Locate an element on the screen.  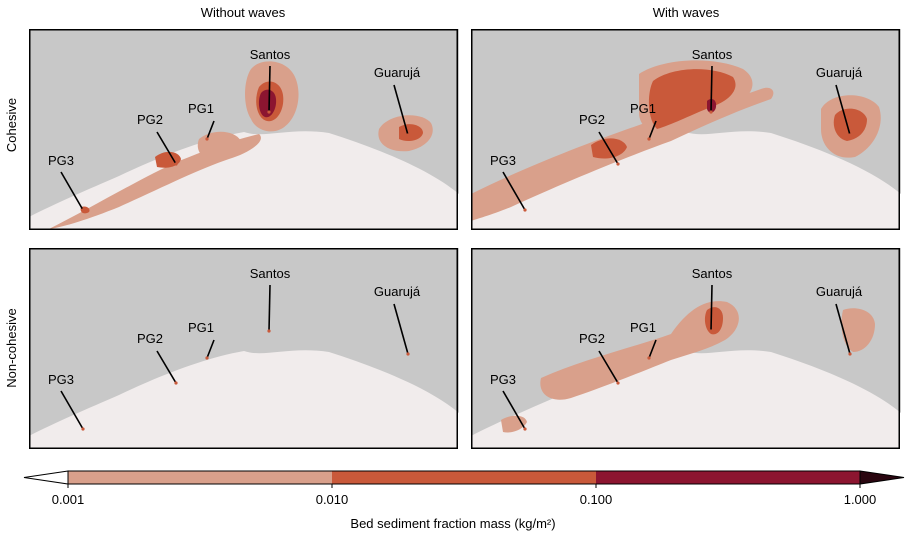
column-title-with-waves: With waves is located at coordinates (686, 12).